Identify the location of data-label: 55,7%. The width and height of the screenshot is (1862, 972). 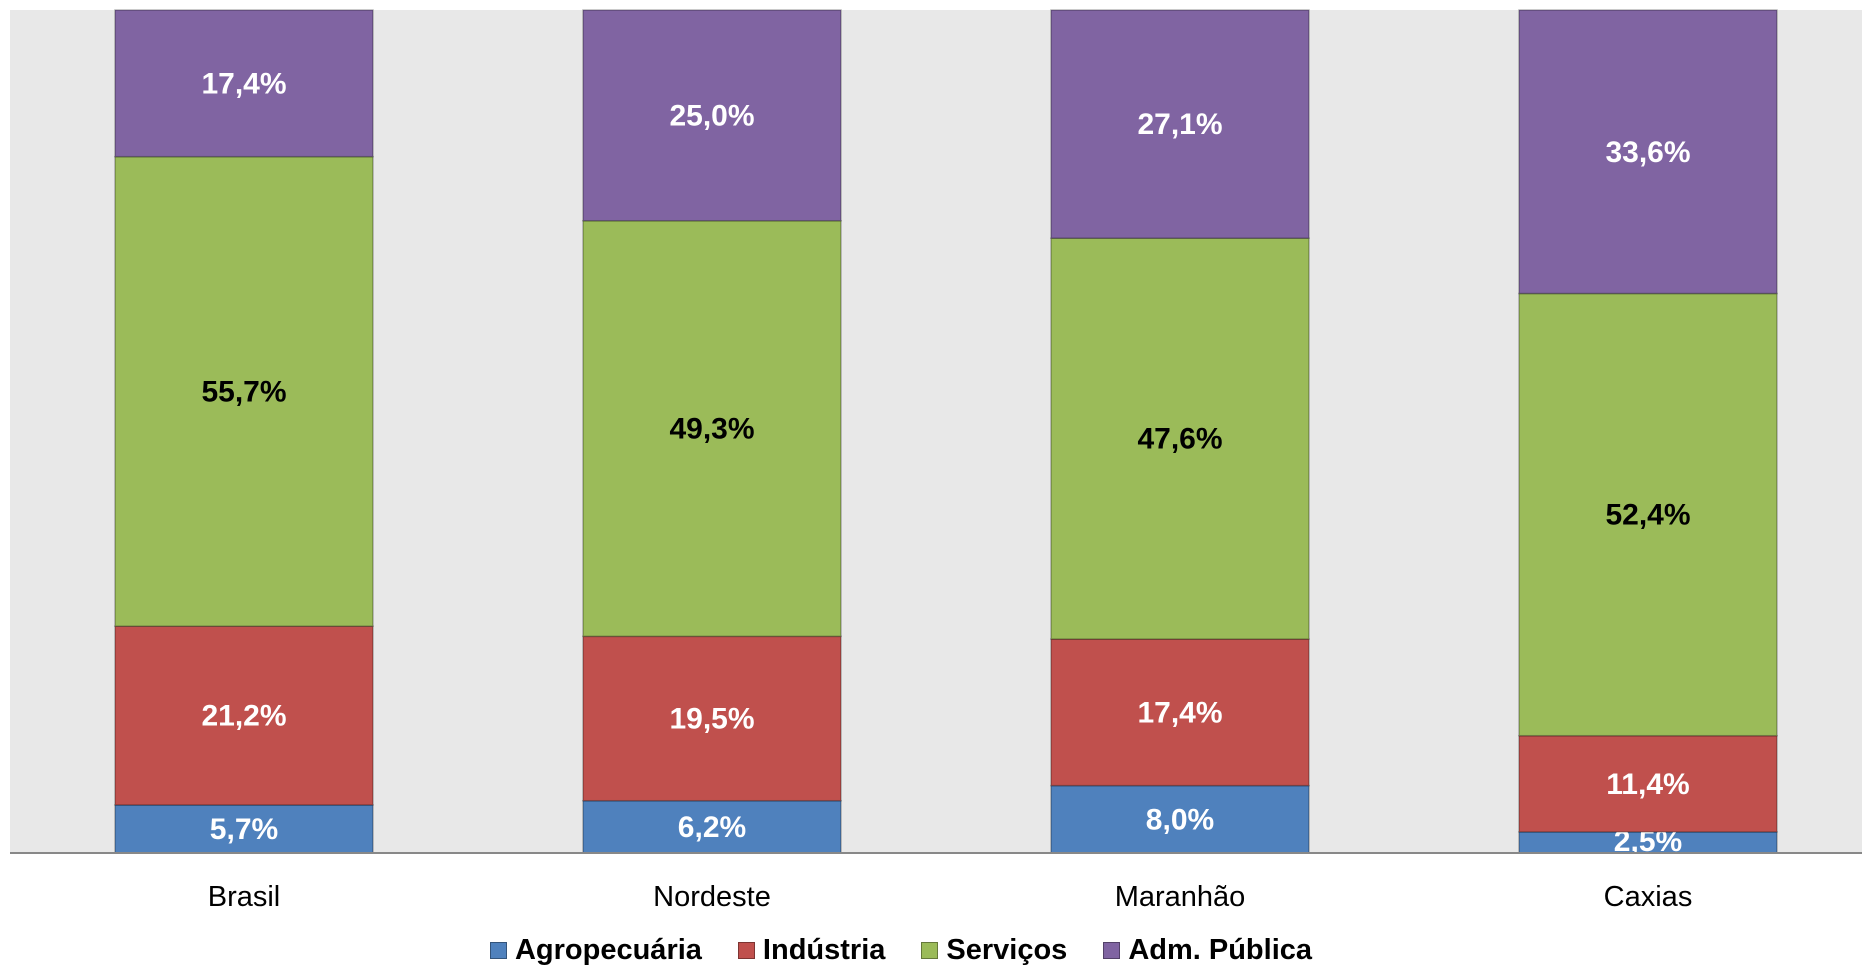
(243, 391).